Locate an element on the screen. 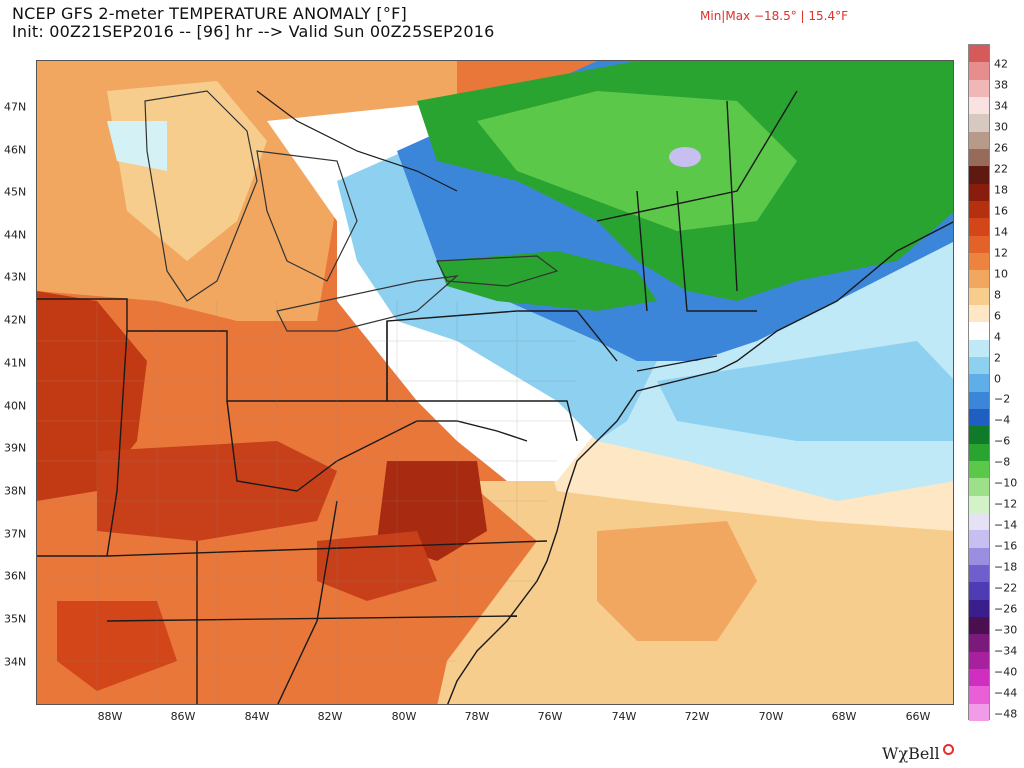 This screenshot has height=768, width=1024. color-scale-label: −22 is located at coordinates (1006, 588).